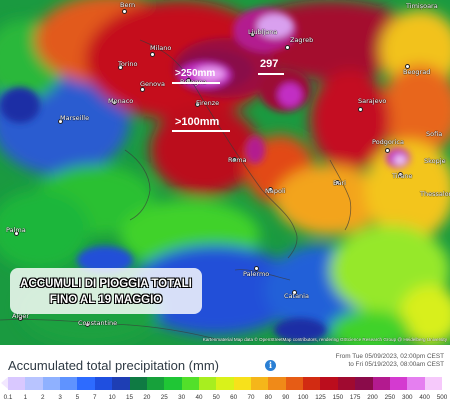 Image resolution: width=450 pixels, height=405 pixels. What do you see at coordinates (270, 365) in the screenshot?
I see `info-icon: i` at bounding box center [270, 365].